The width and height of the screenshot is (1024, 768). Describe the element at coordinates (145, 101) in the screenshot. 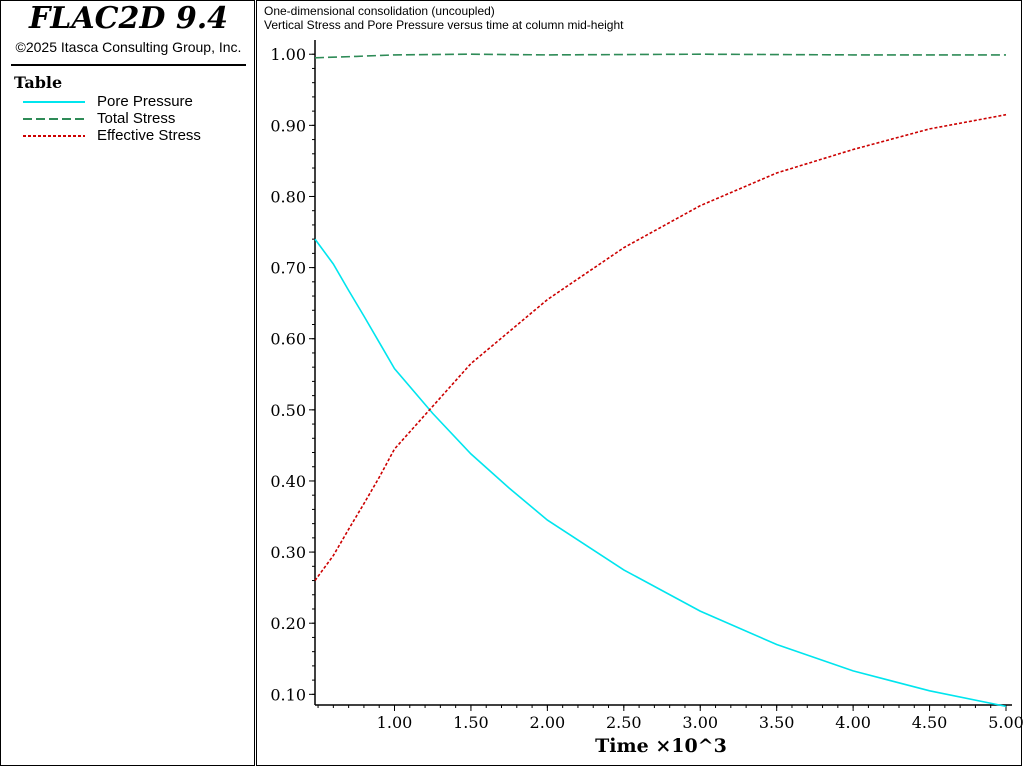

I see `legend-label-pore-pressure: Pore Pressure` at that location.